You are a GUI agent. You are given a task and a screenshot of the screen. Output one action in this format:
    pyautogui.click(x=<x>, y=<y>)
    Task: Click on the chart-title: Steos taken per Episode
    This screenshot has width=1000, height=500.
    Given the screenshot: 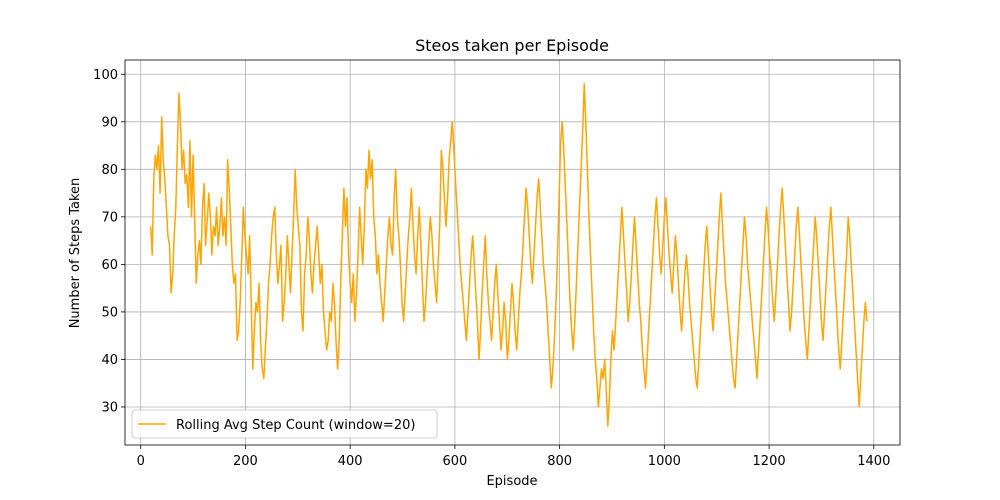 What is the action you would take?
    pyautogui.click(x=512, y=45)
    